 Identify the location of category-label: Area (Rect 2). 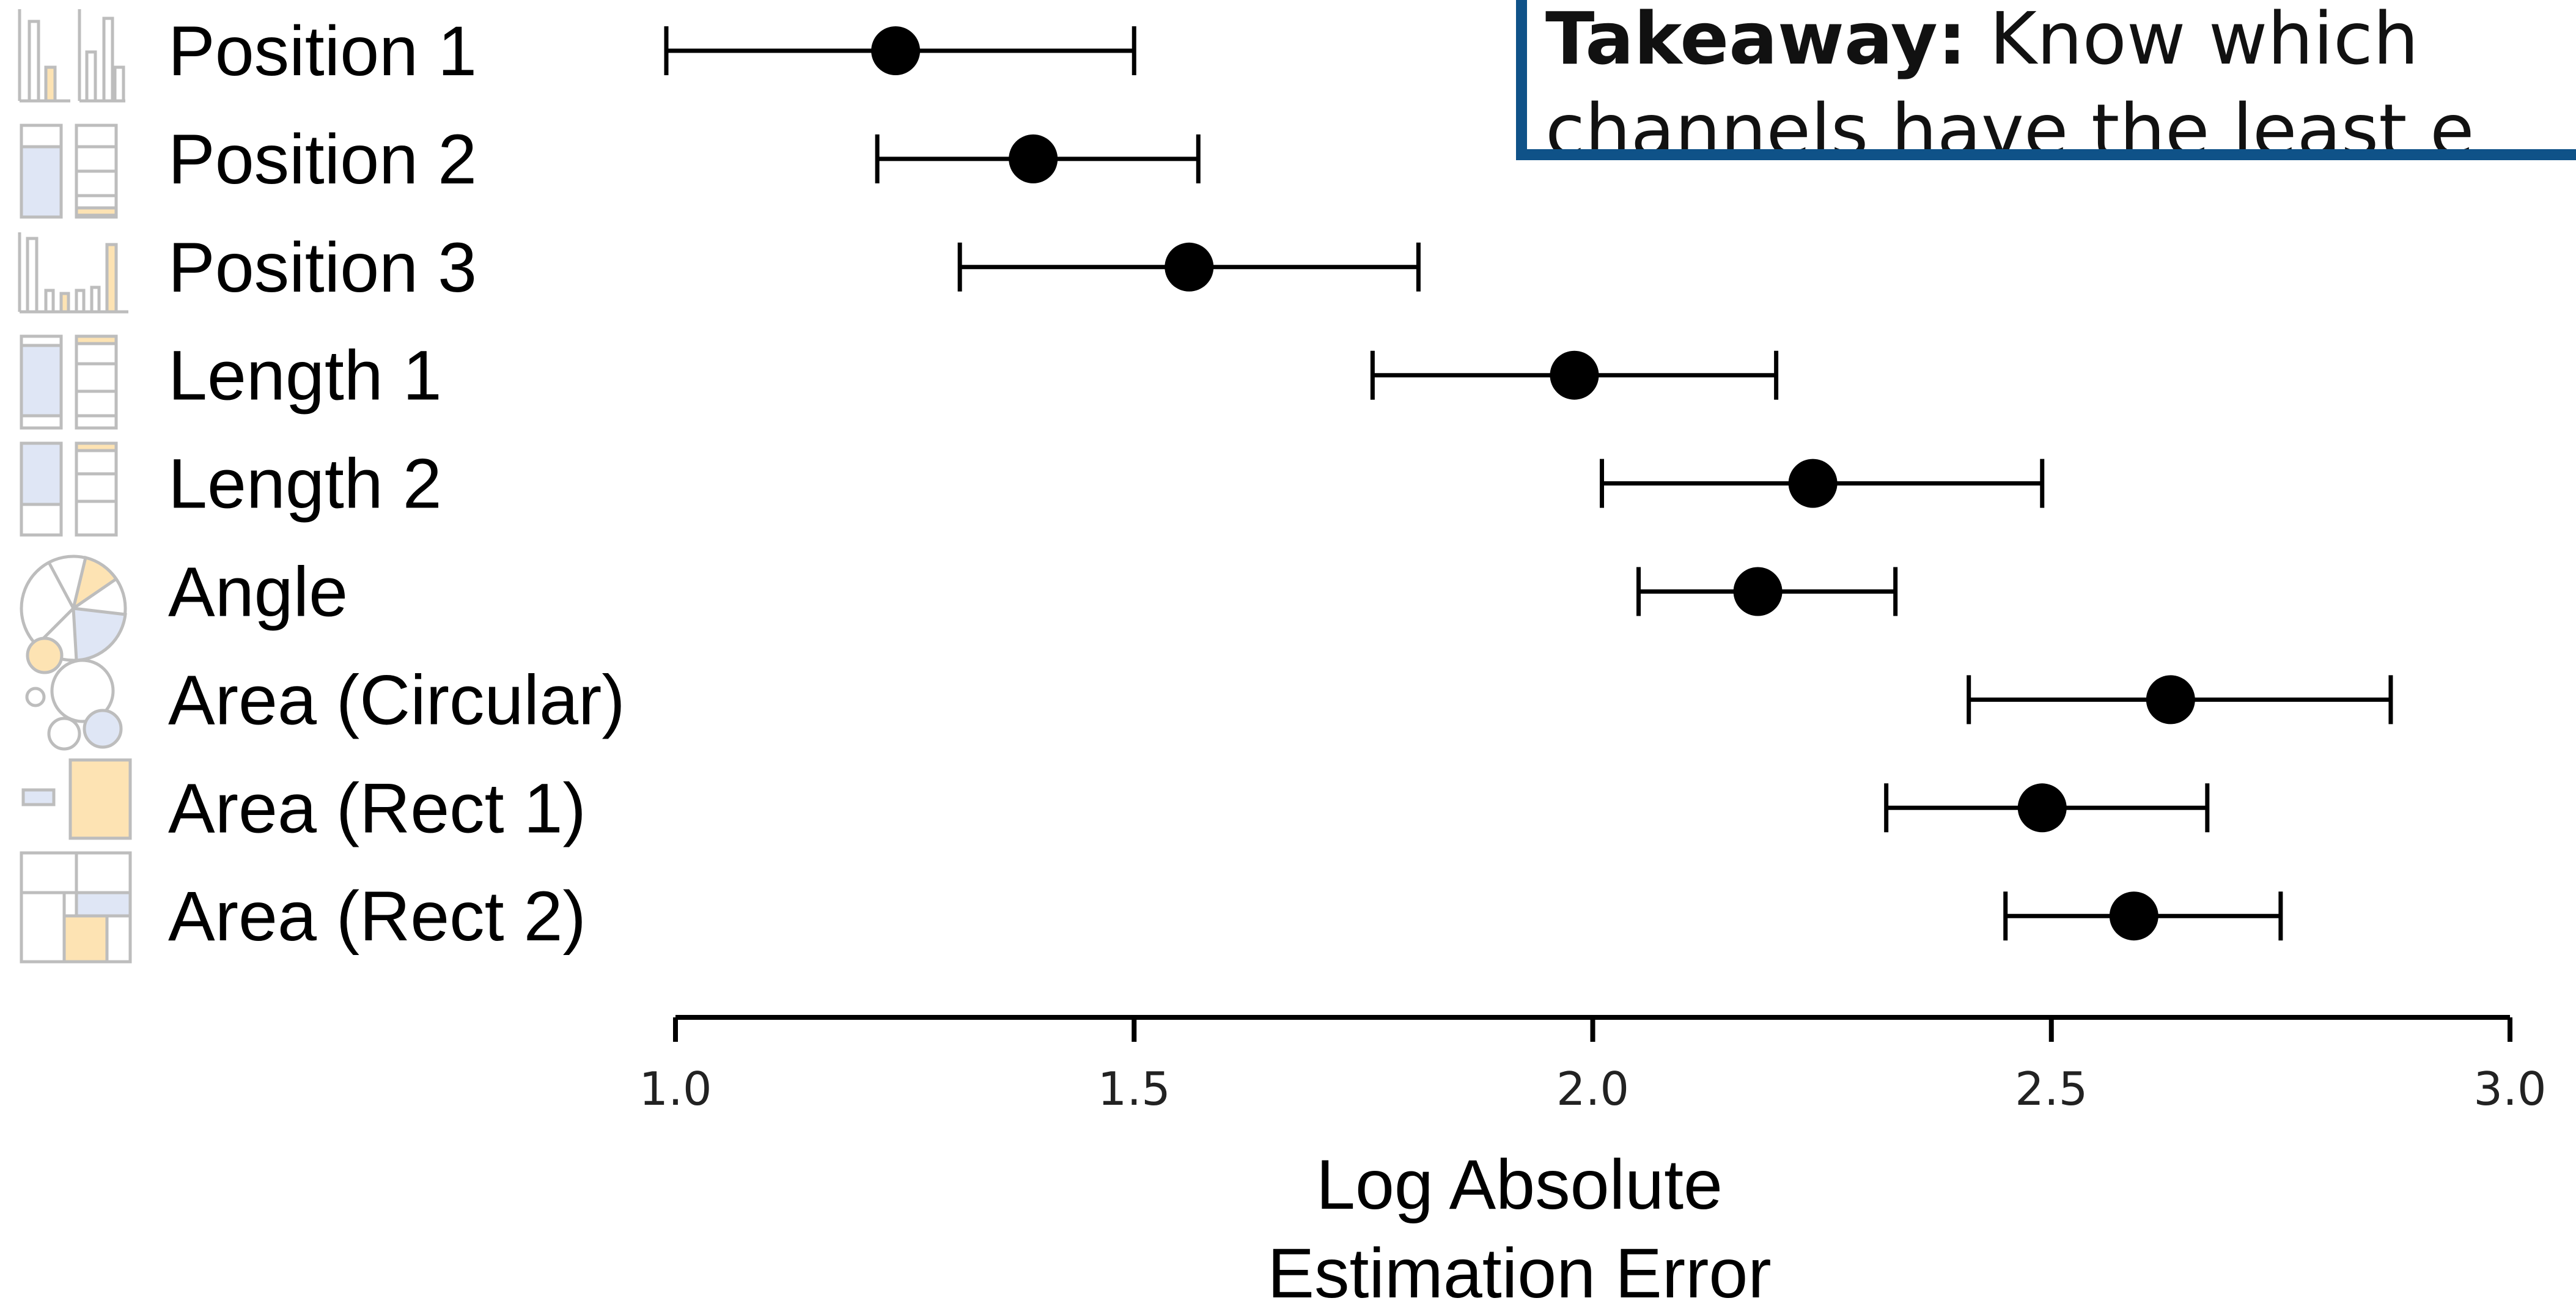
(377, 916).